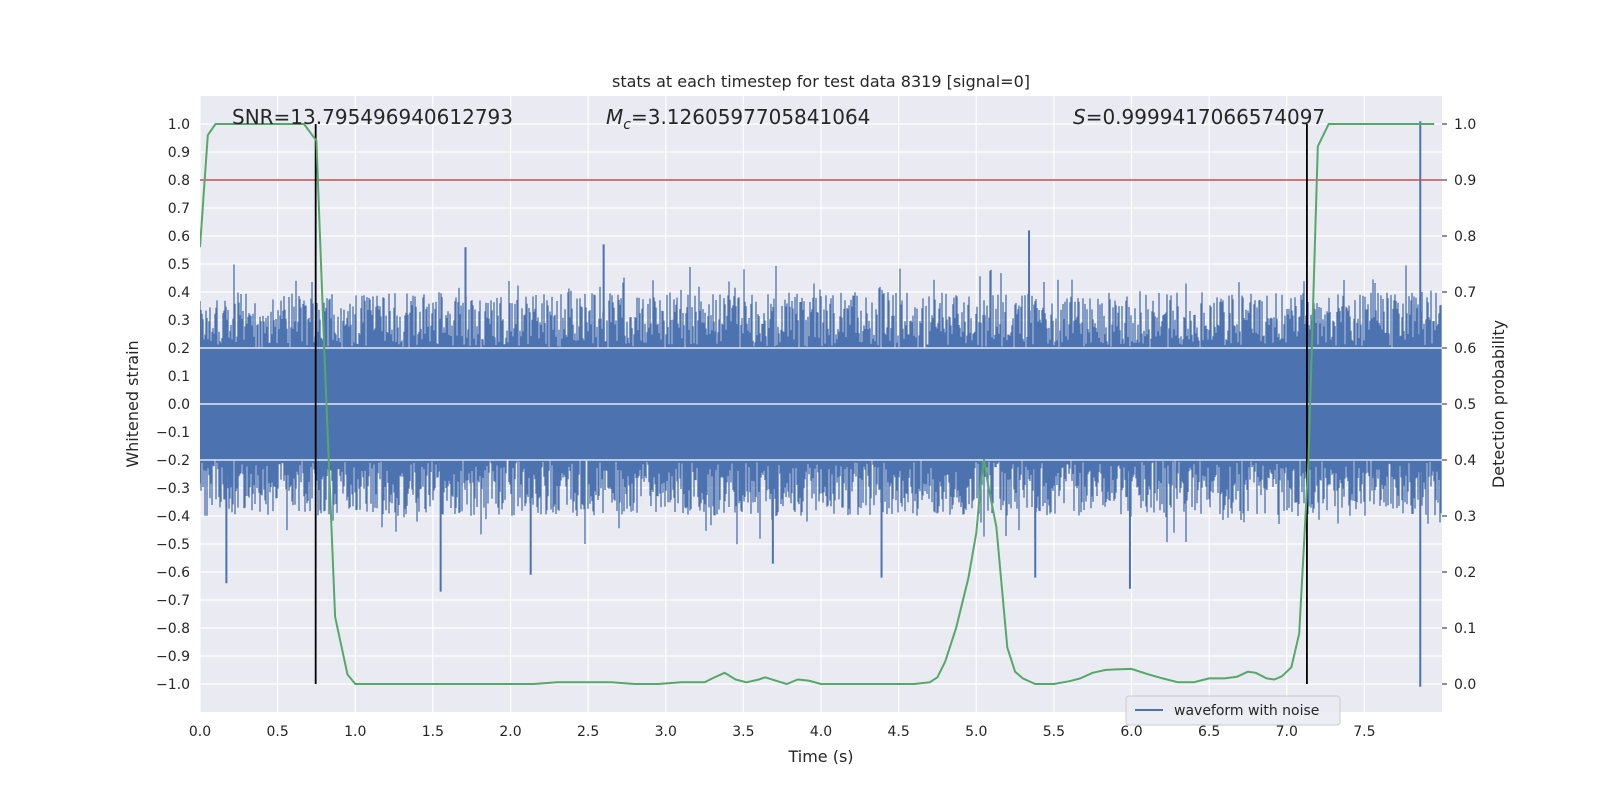  I want to click on legend-label-waveform: waveform with noise, so click(1246, 711).